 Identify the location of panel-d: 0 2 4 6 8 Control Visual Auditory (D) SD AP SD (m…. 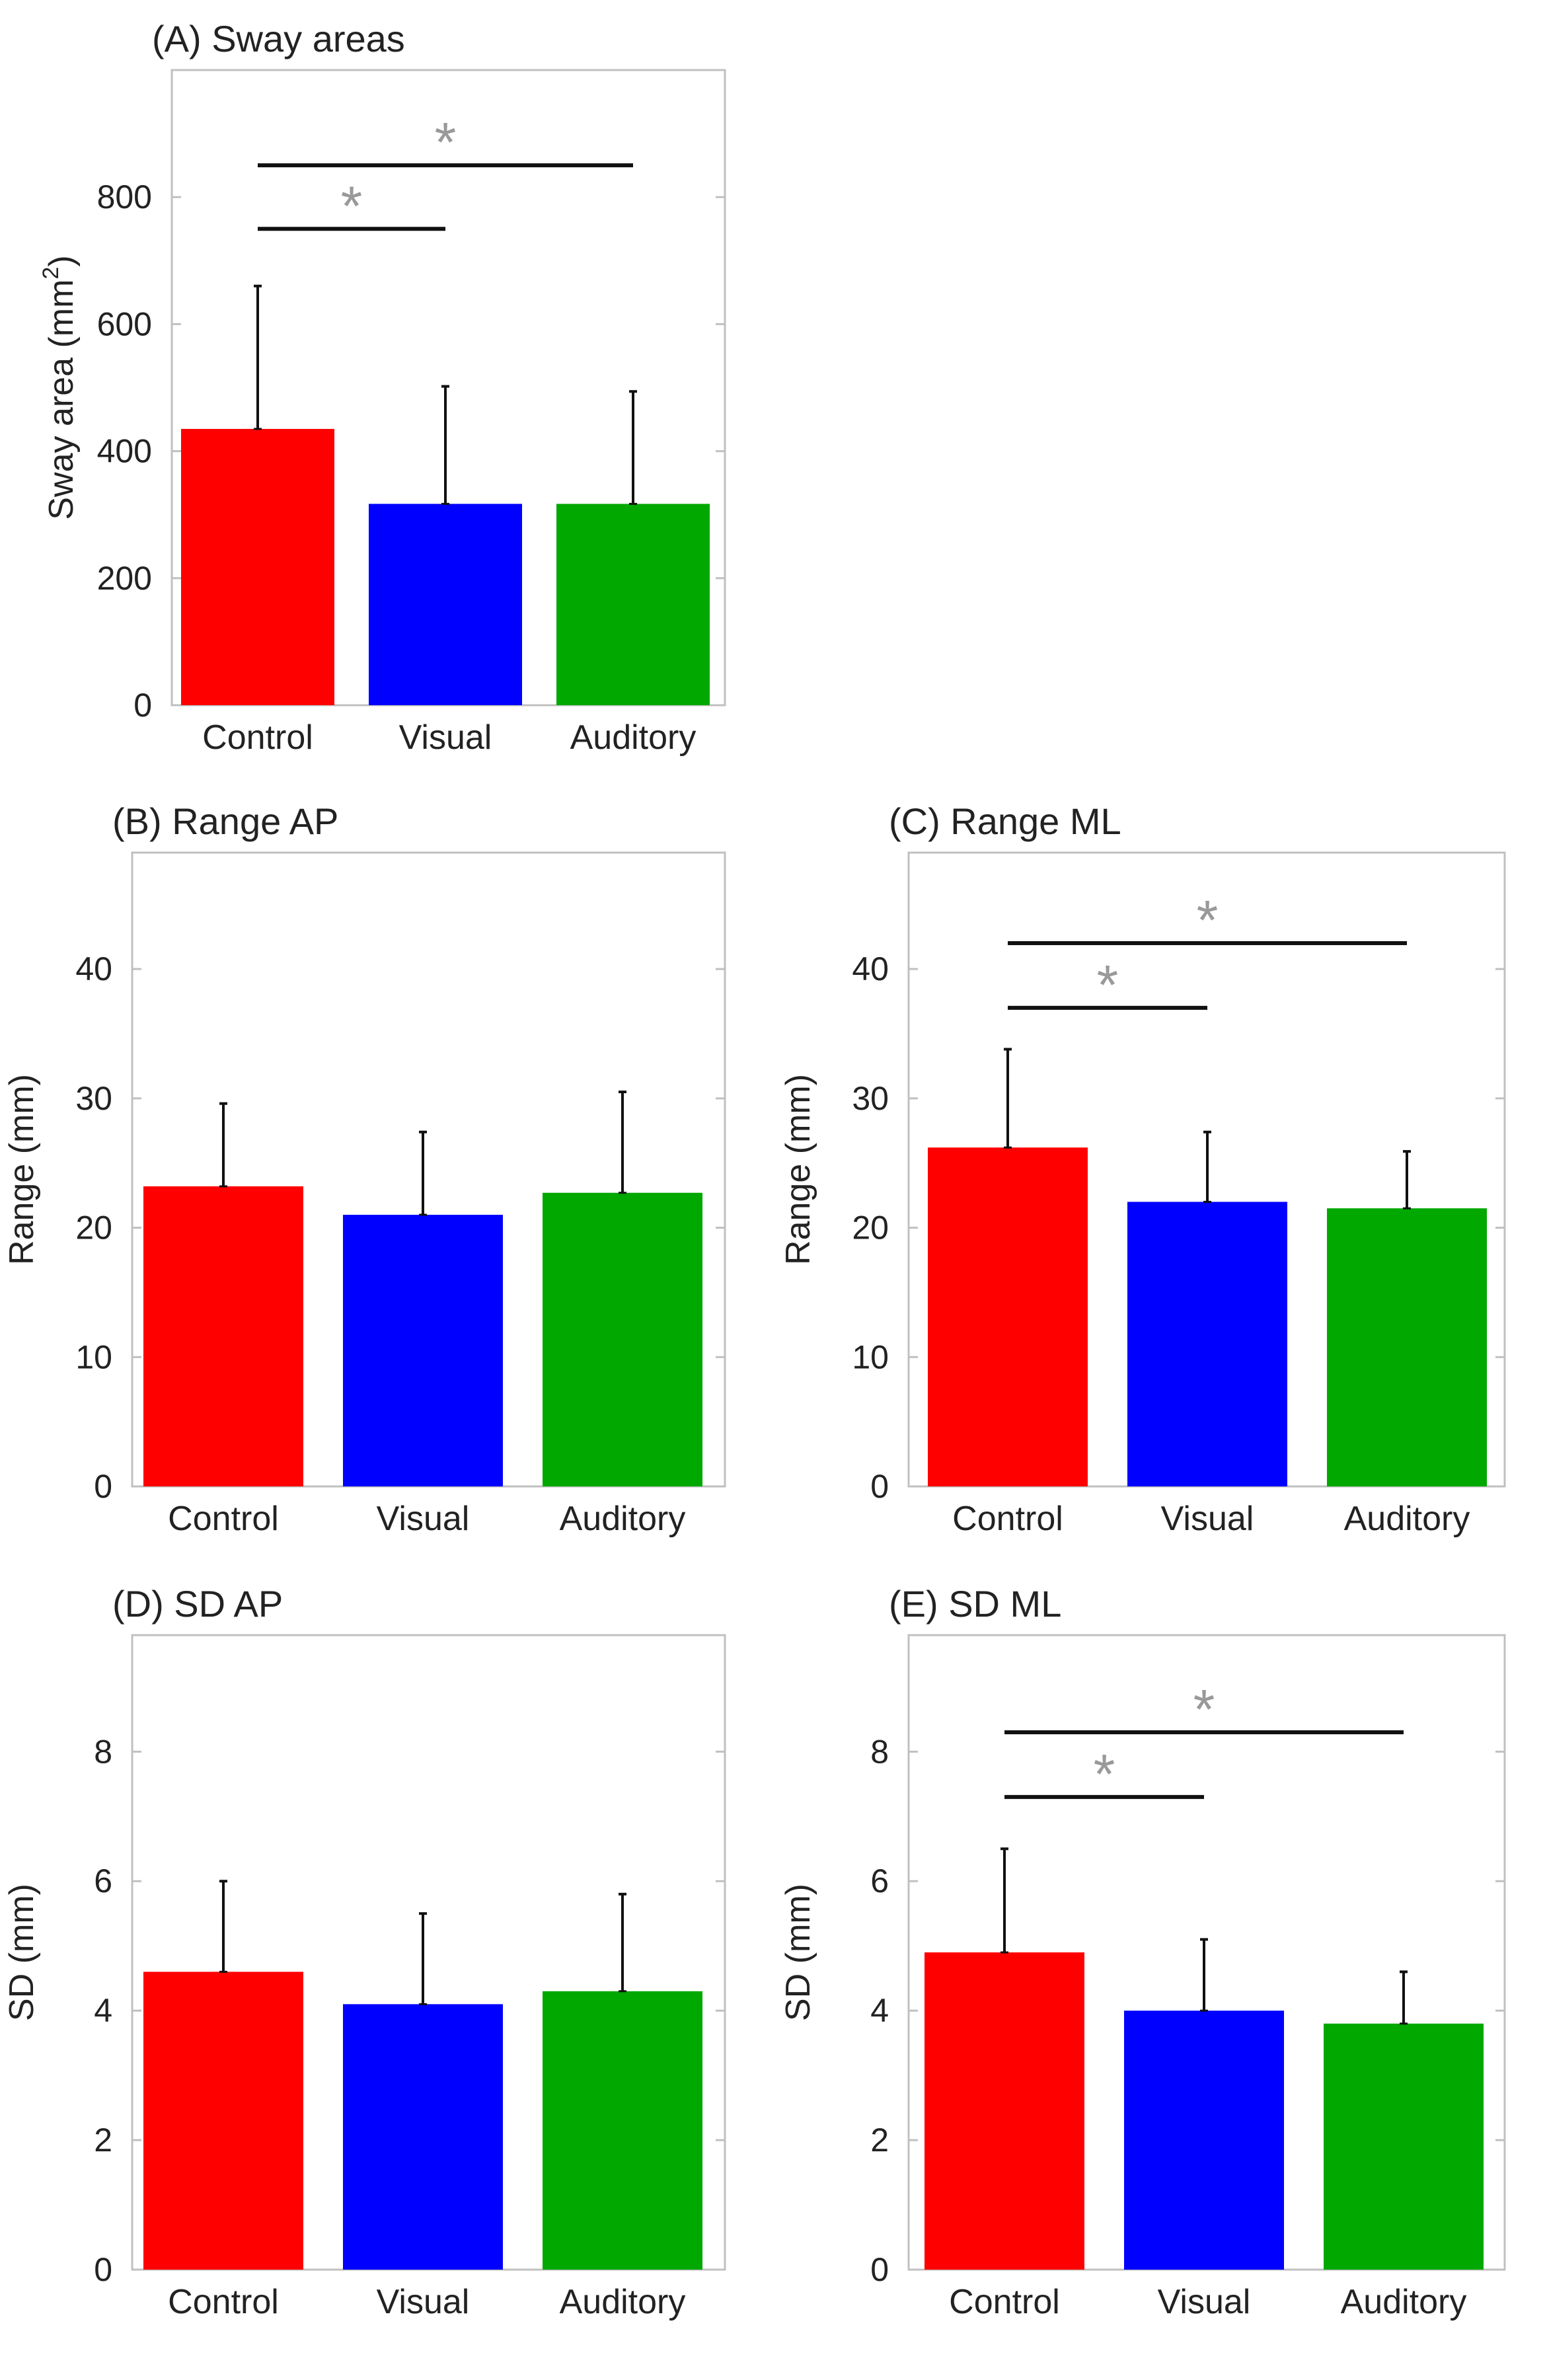
(364, 1952).